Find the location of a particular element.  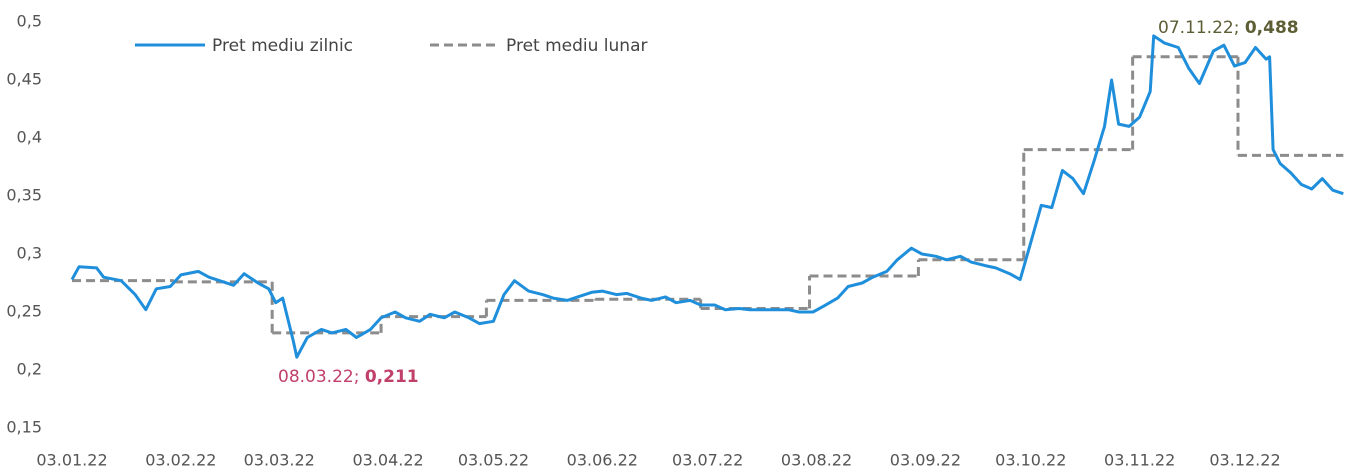

x-tick-label: 03.05.22 is located at coordinates (493, 460).